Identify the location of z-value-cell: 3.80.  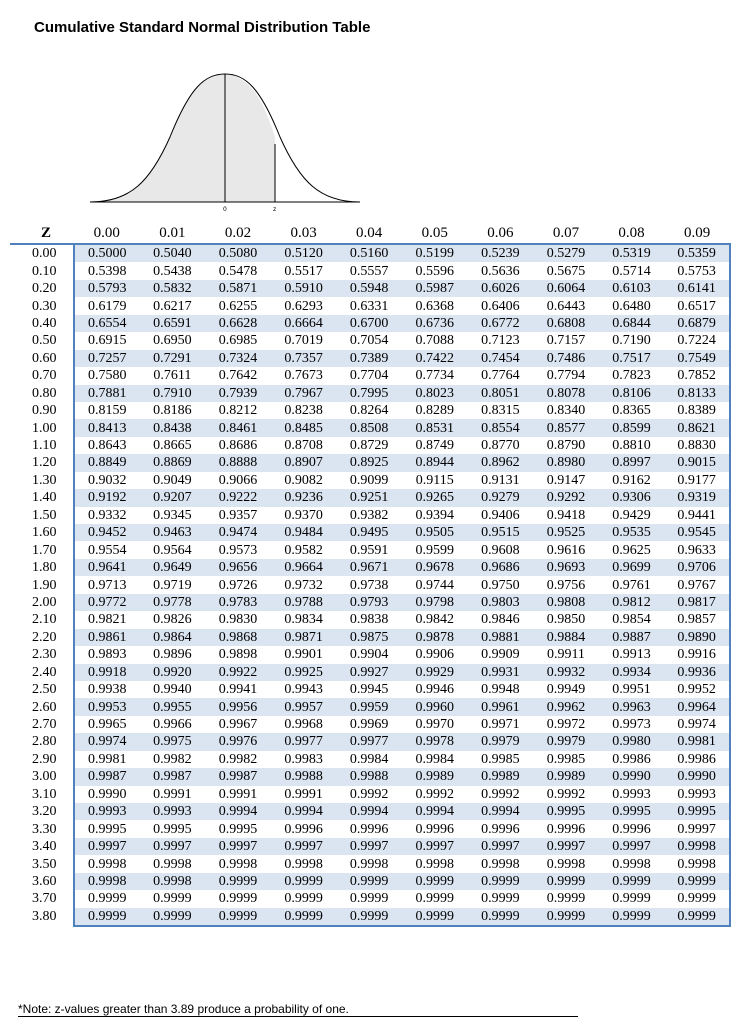
(44, 917).